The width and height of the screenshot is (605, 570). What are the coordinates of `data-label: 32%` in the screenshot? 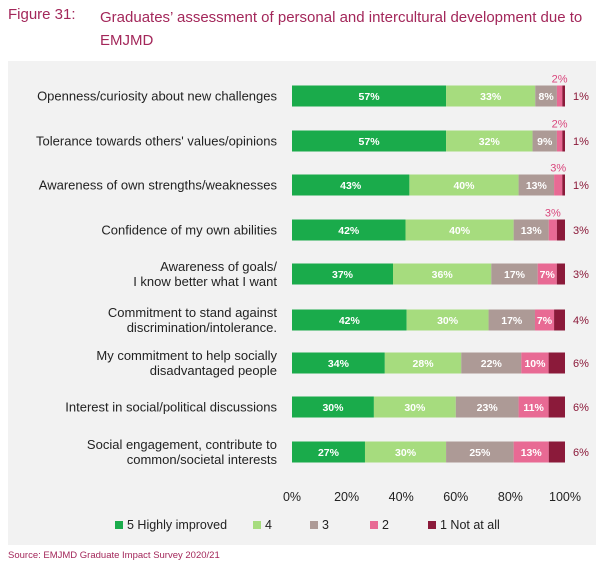 It's located at (490, 142).